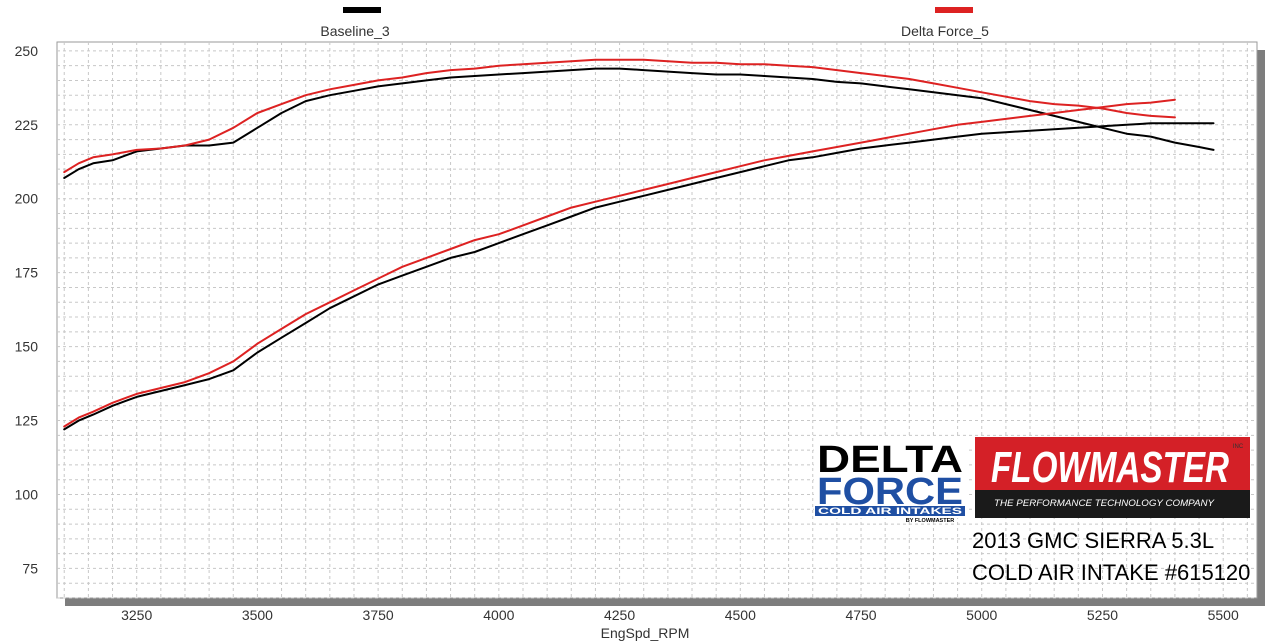 Image resolution: width=1268 pixels, height=643 pixels. What do you see at coordinates (954, 10) in the screenshot?
I see `legend-swatch-delta-force` at bounding box center [954, 10].